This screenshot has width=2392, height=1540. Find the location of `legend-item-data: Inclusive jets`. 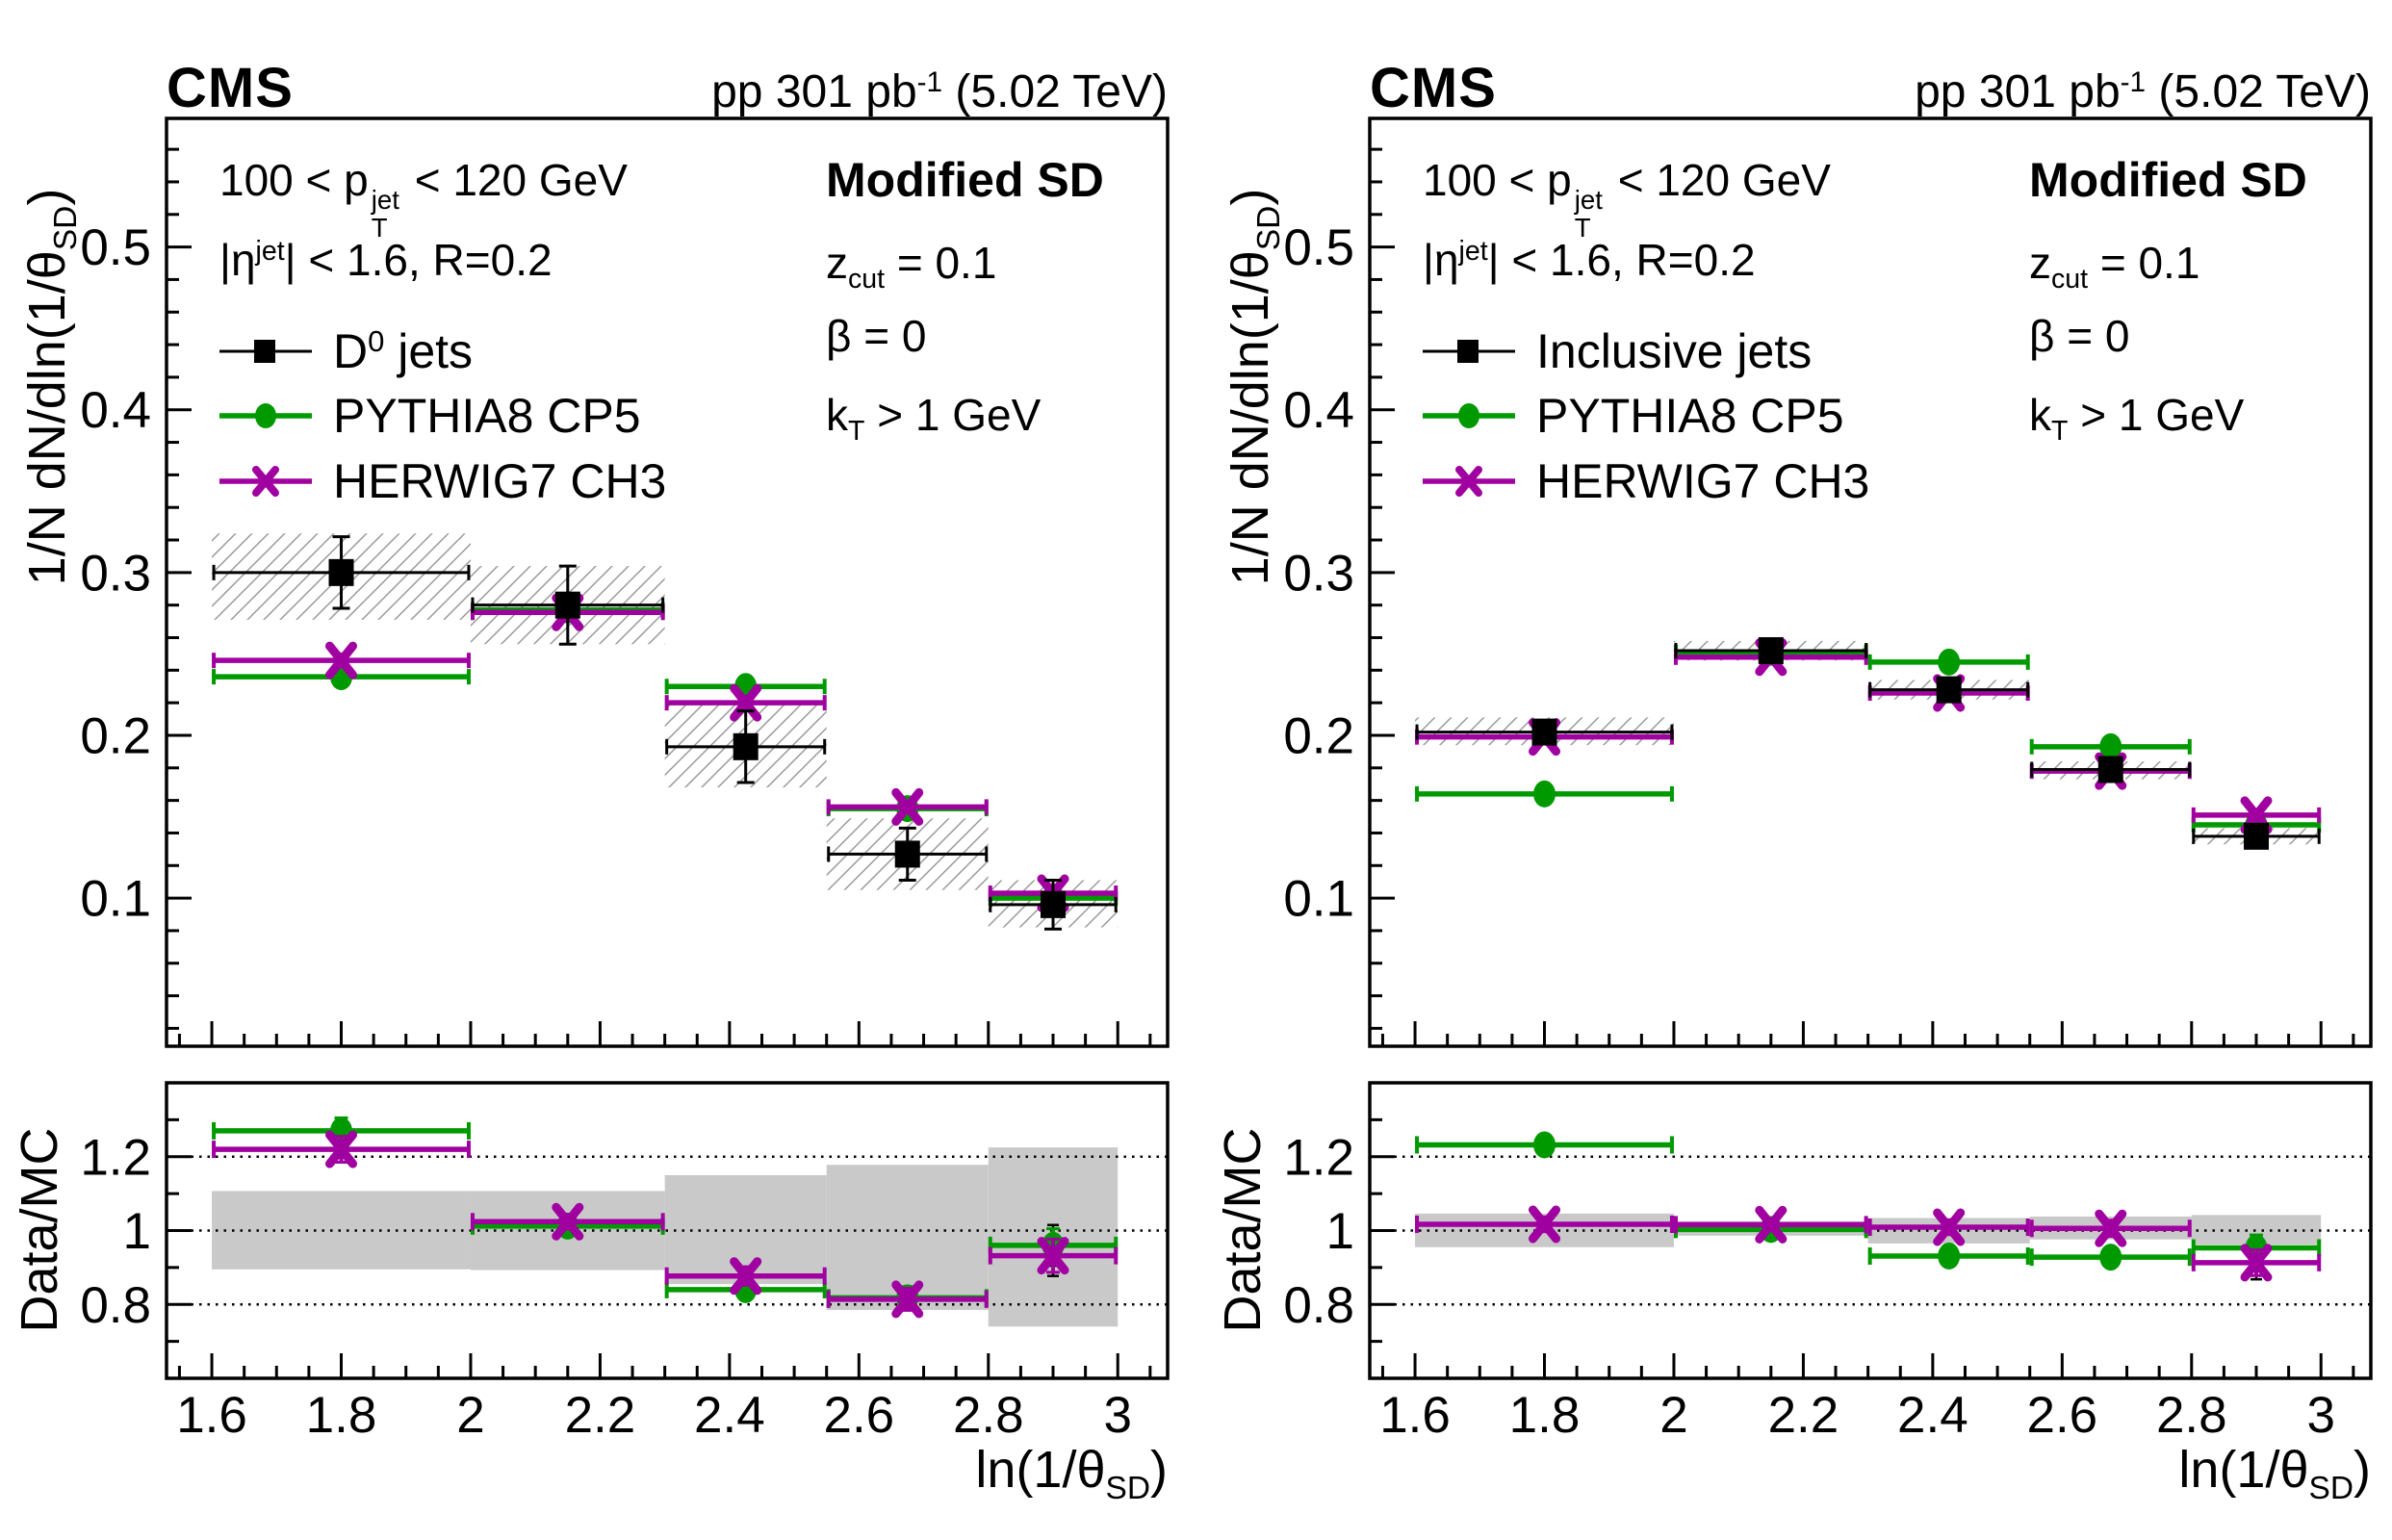

legend-item-data: Inclusive jets is located at coordinates (1616, 351).